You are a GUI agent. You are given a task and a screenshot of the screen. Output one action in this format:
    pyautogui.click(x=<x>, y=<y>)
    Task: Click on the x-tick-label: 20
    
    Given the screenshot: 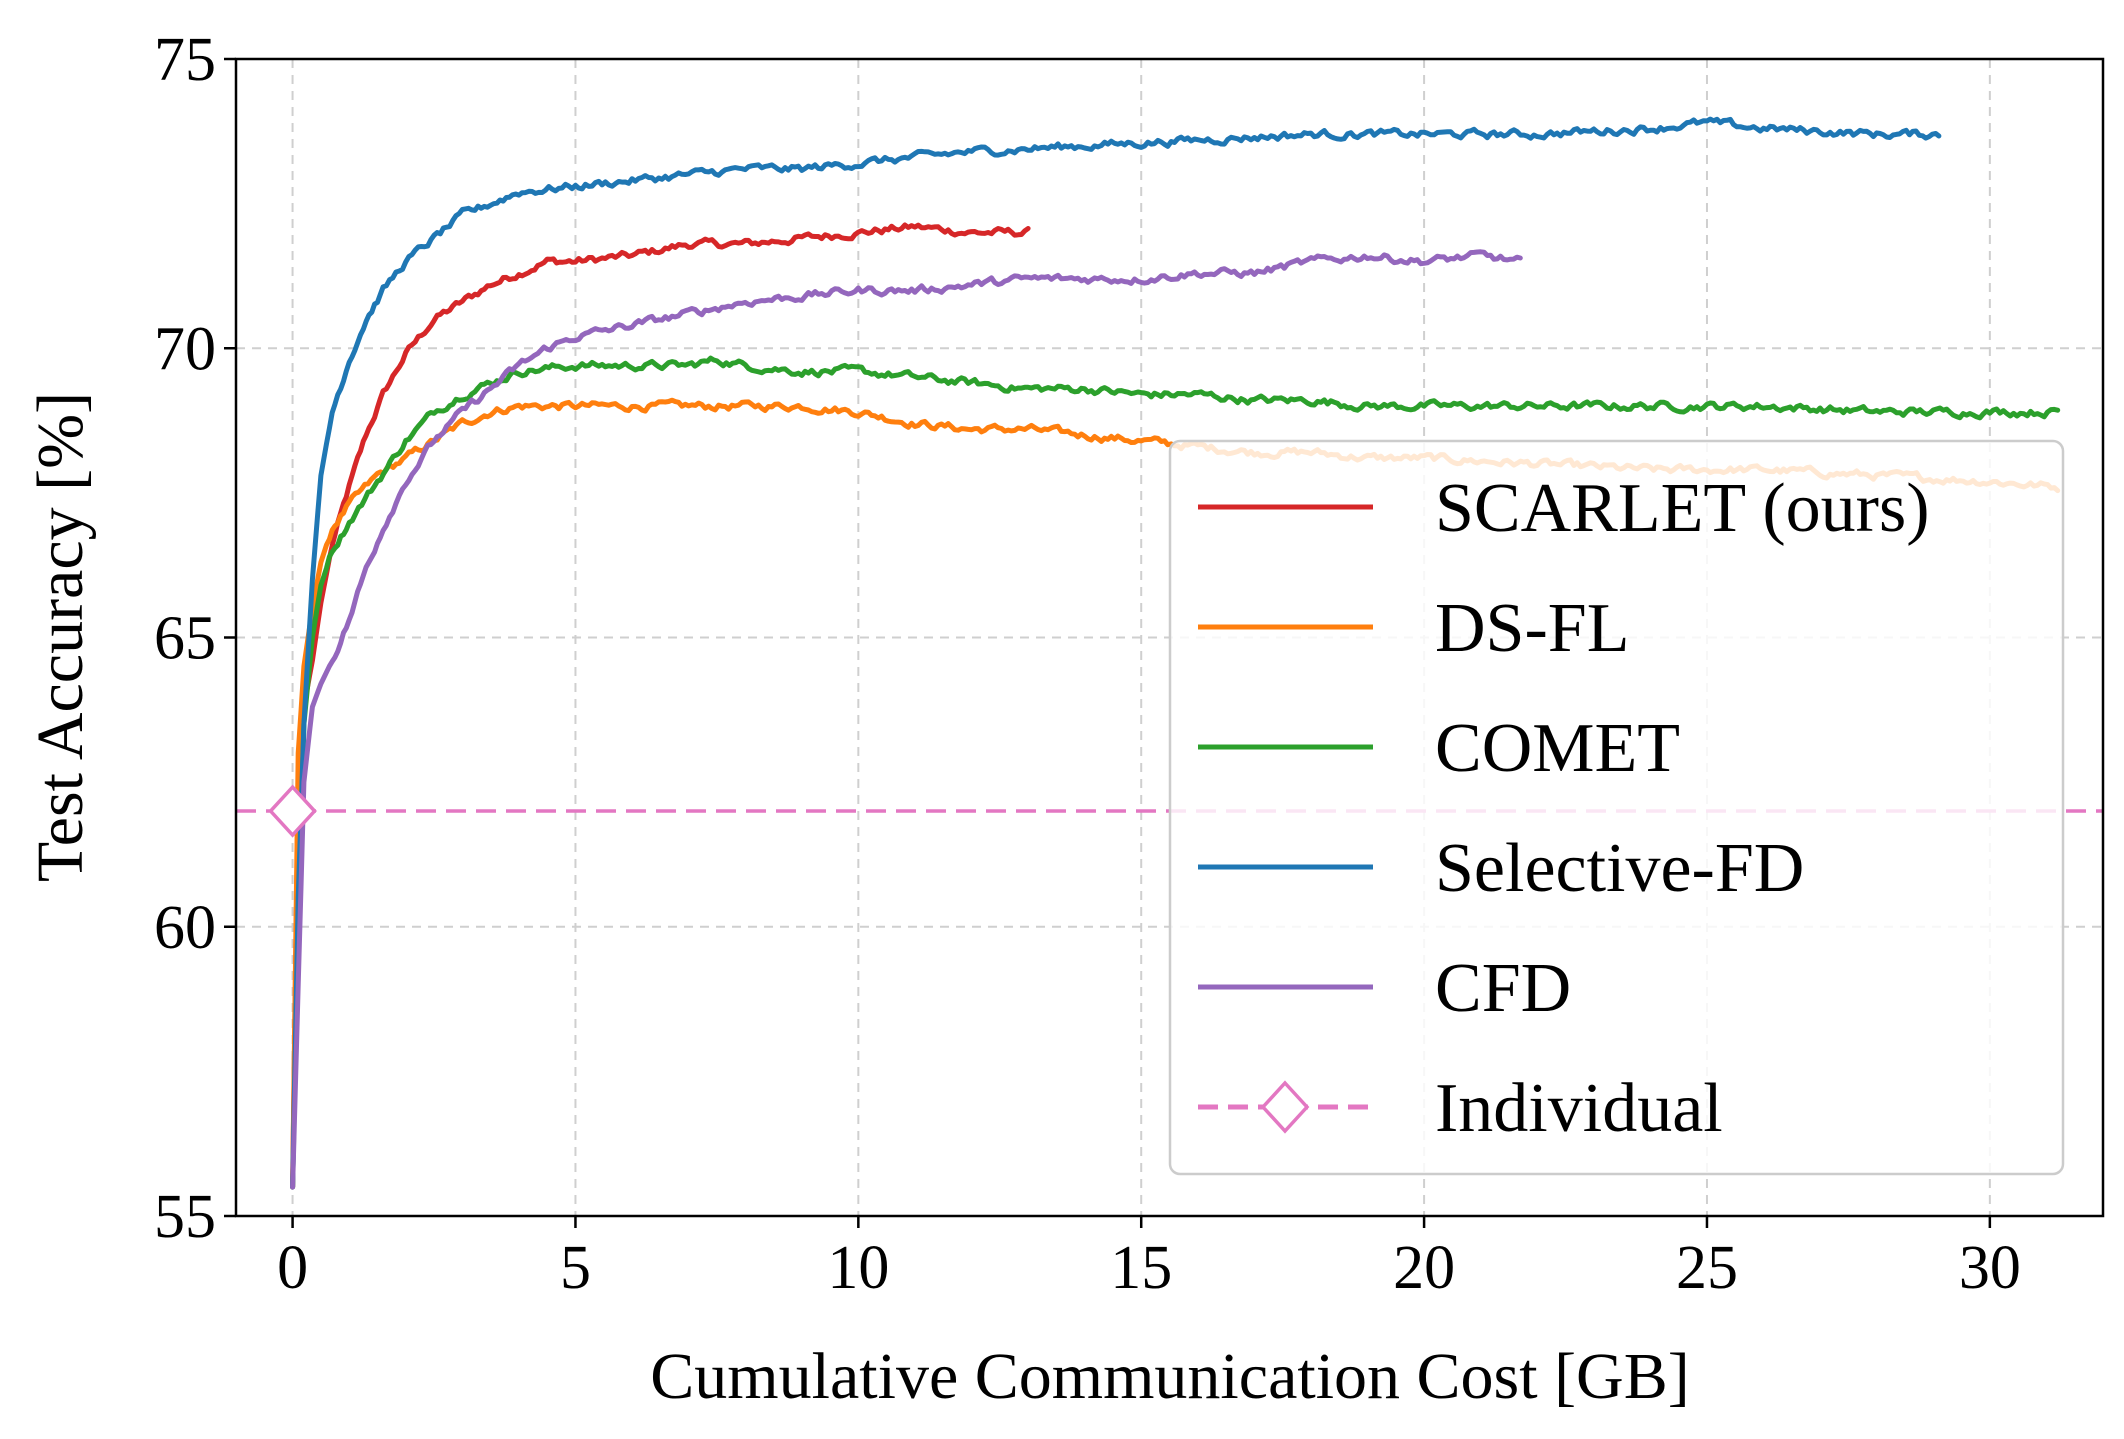 What is the action you would take?
    pyautogui.click(x=1424, y=1268)
    